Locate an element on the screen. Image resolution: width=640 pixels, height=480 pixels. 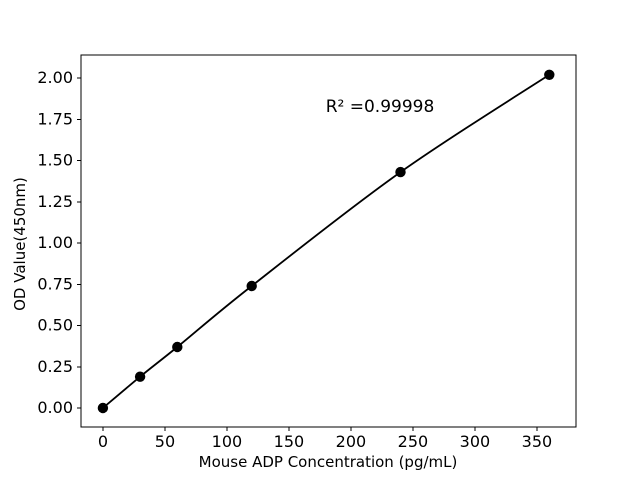
x-tick-label: 200 is located at coordinates (351, 441).